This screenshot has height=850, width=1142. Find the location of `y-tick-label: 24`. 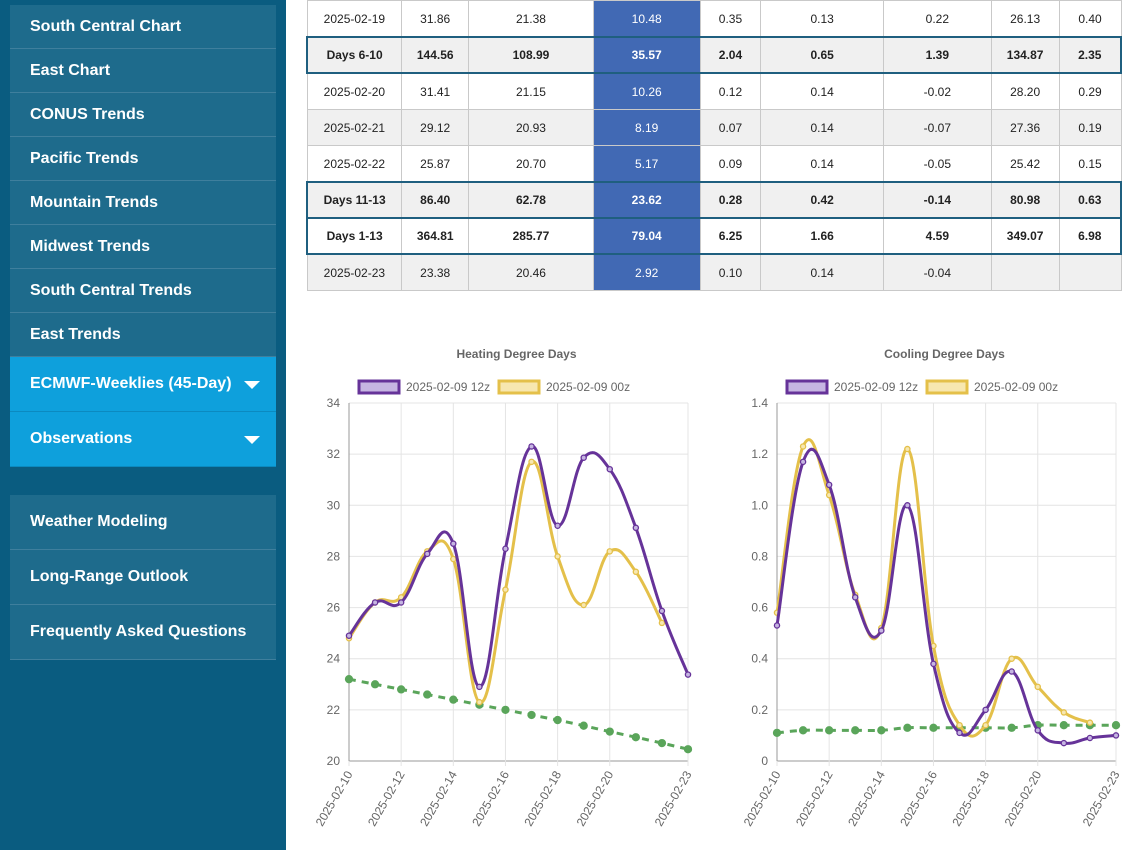

y-tick-label: 24 is located at coordinates (334, 659).